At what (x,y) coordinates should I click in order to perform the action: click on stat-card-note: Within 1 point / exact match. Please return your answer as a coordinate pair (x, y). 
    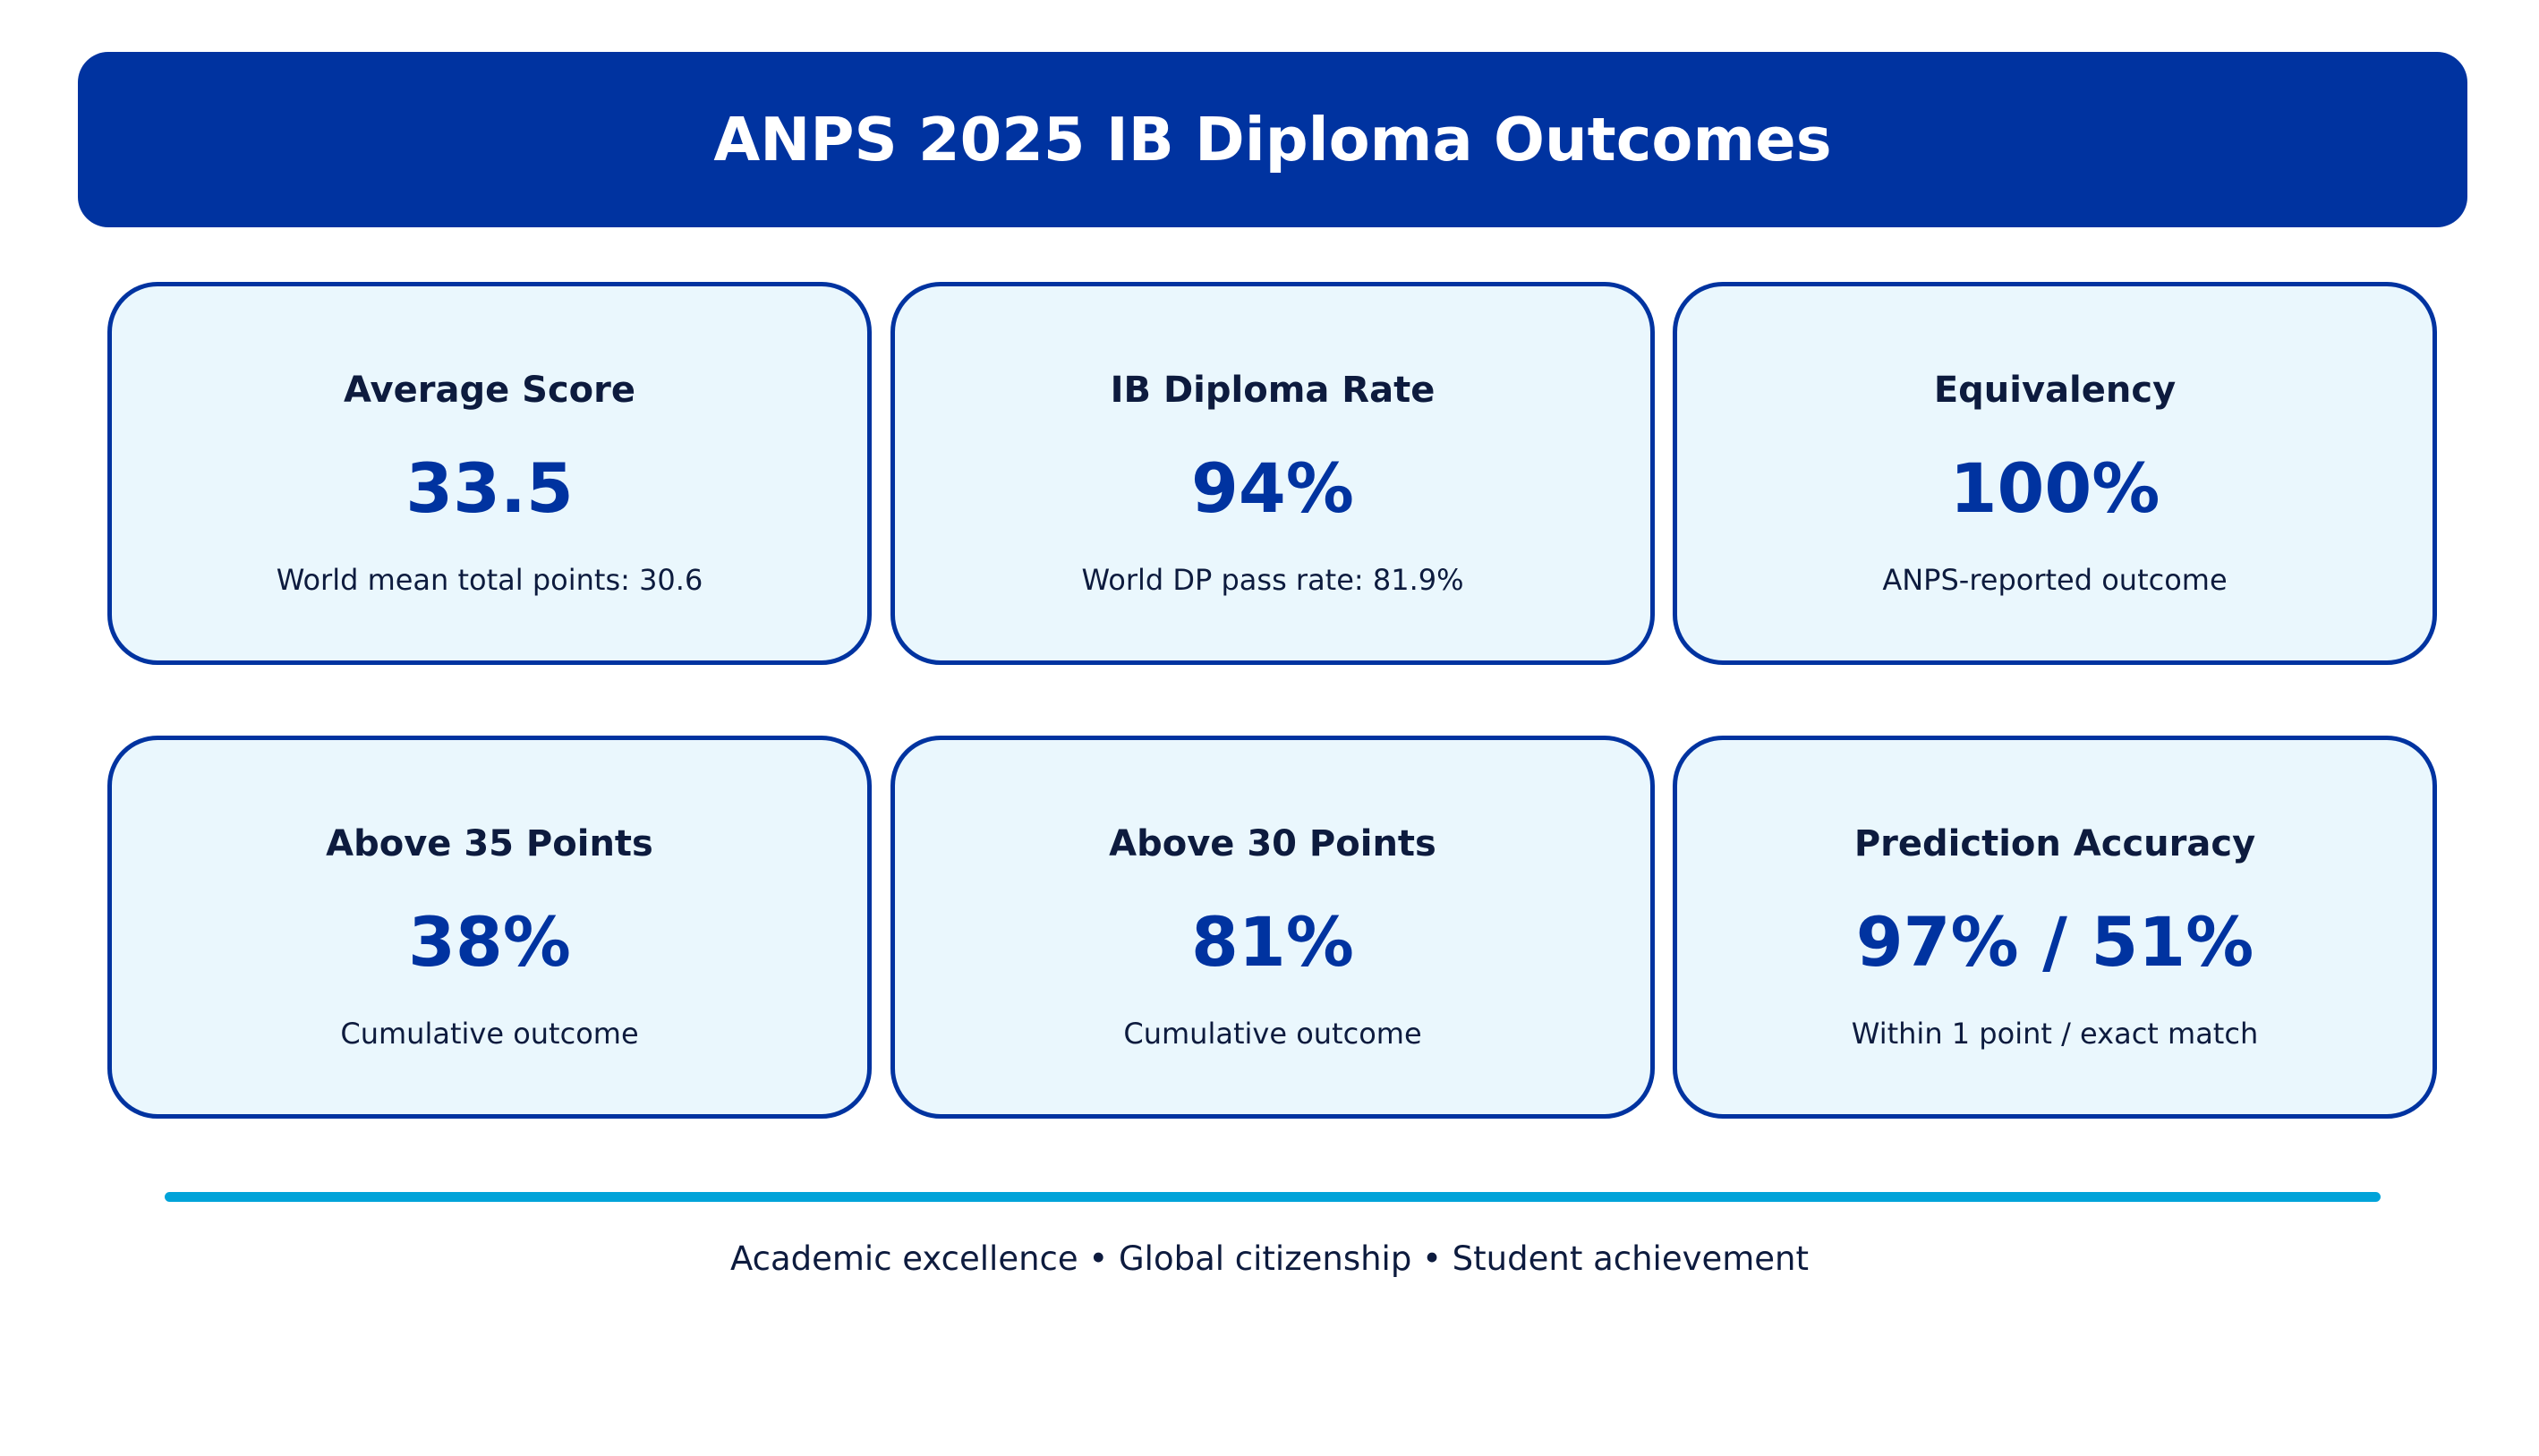
    Looking at the image, I should click on (2055, 1034).